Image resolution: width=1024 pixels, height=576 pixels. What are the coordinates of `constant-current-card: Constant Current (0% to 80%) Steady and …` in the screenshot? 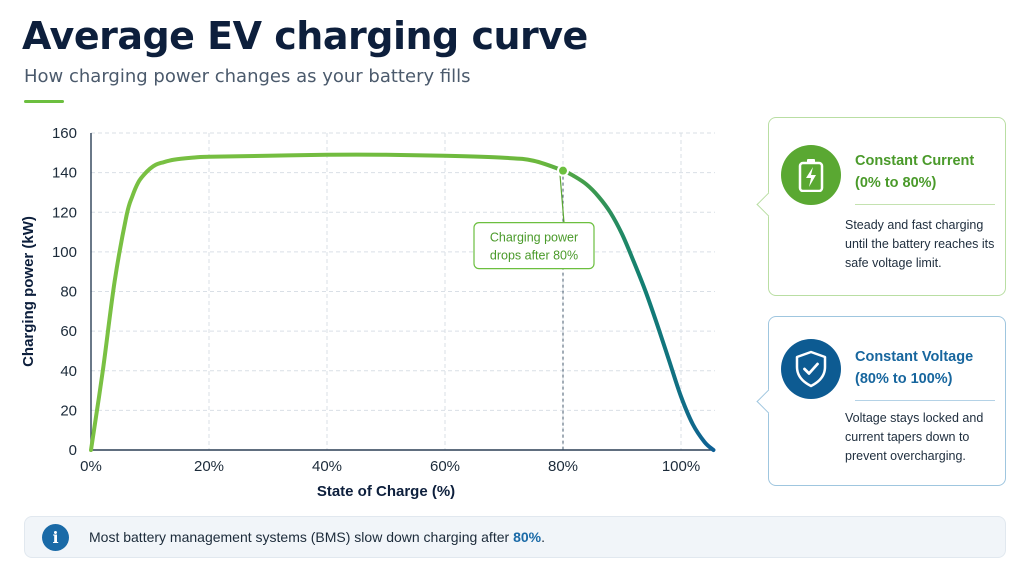 It's located at (881, 206).